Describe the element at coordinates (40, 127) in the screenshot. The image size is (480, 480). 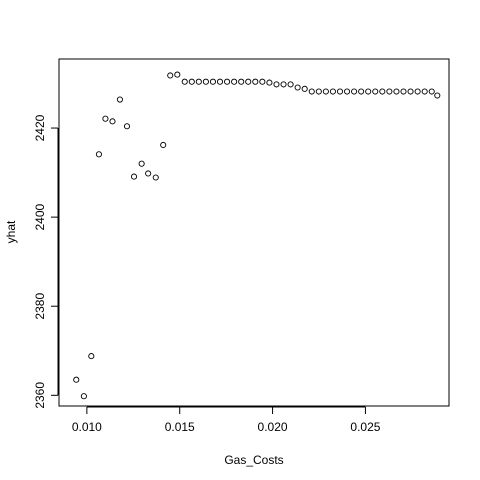
I see `y-tick-label: 2420` at that location.